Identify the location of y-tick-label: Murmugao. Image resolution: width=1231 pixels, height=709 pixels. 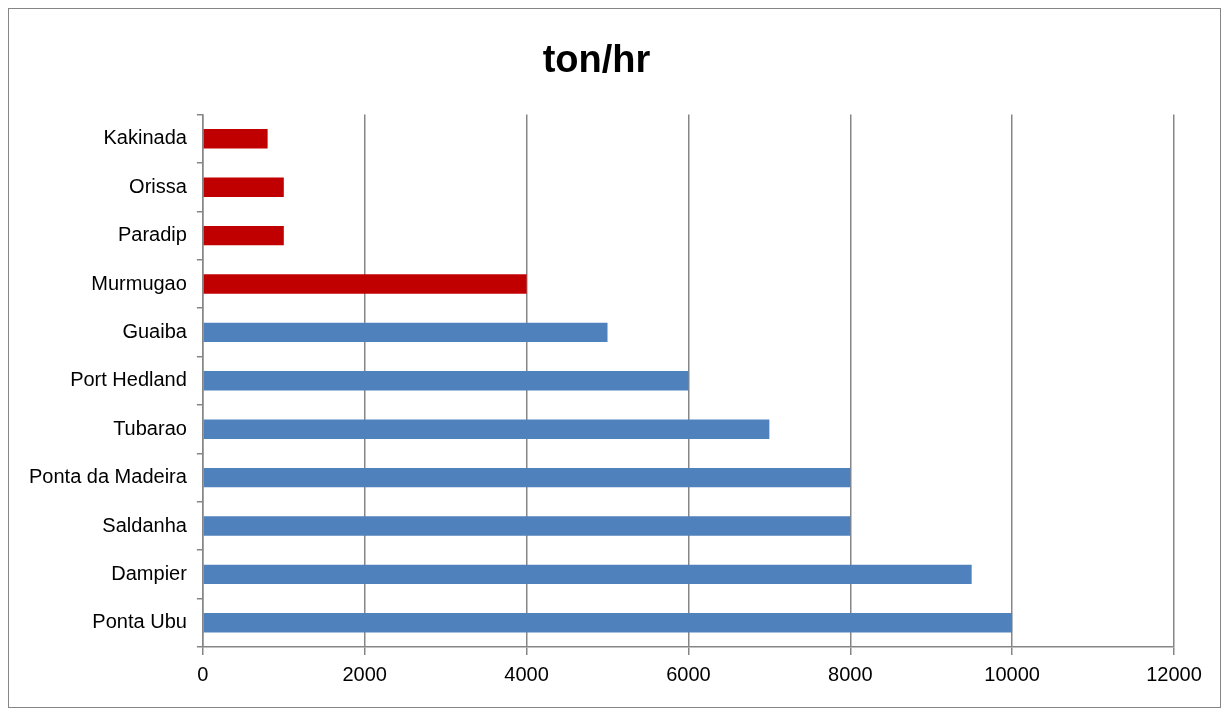
(139, 282).